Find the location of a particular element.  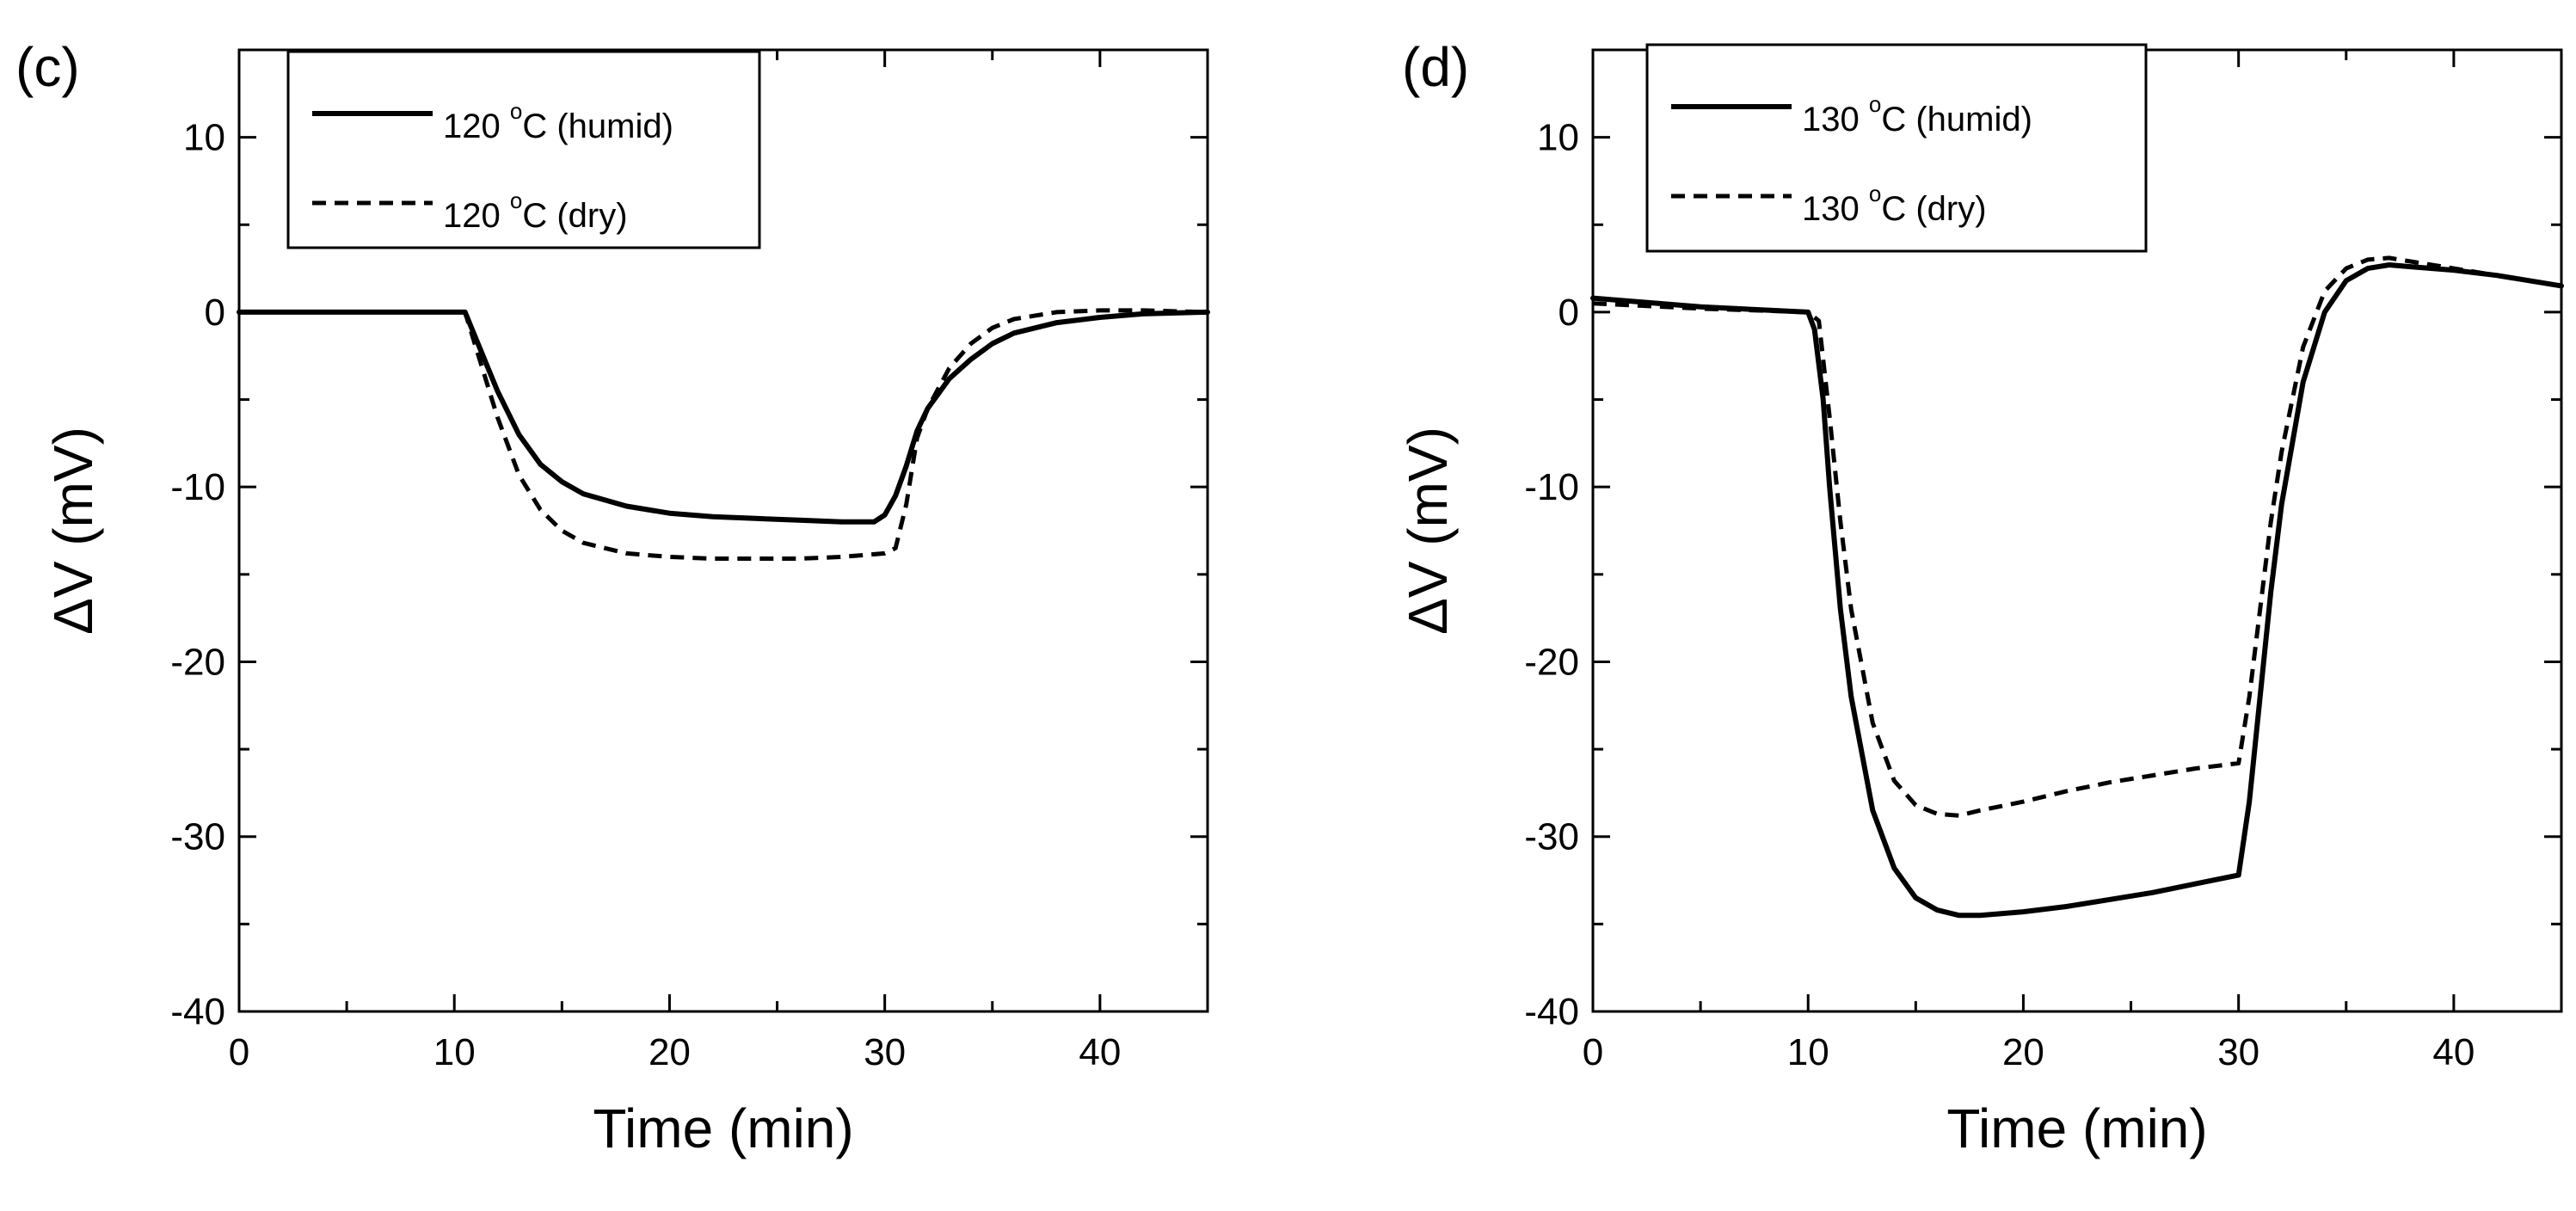

legend-label: 120 oC (dry) is located at coordinates (535, 211).